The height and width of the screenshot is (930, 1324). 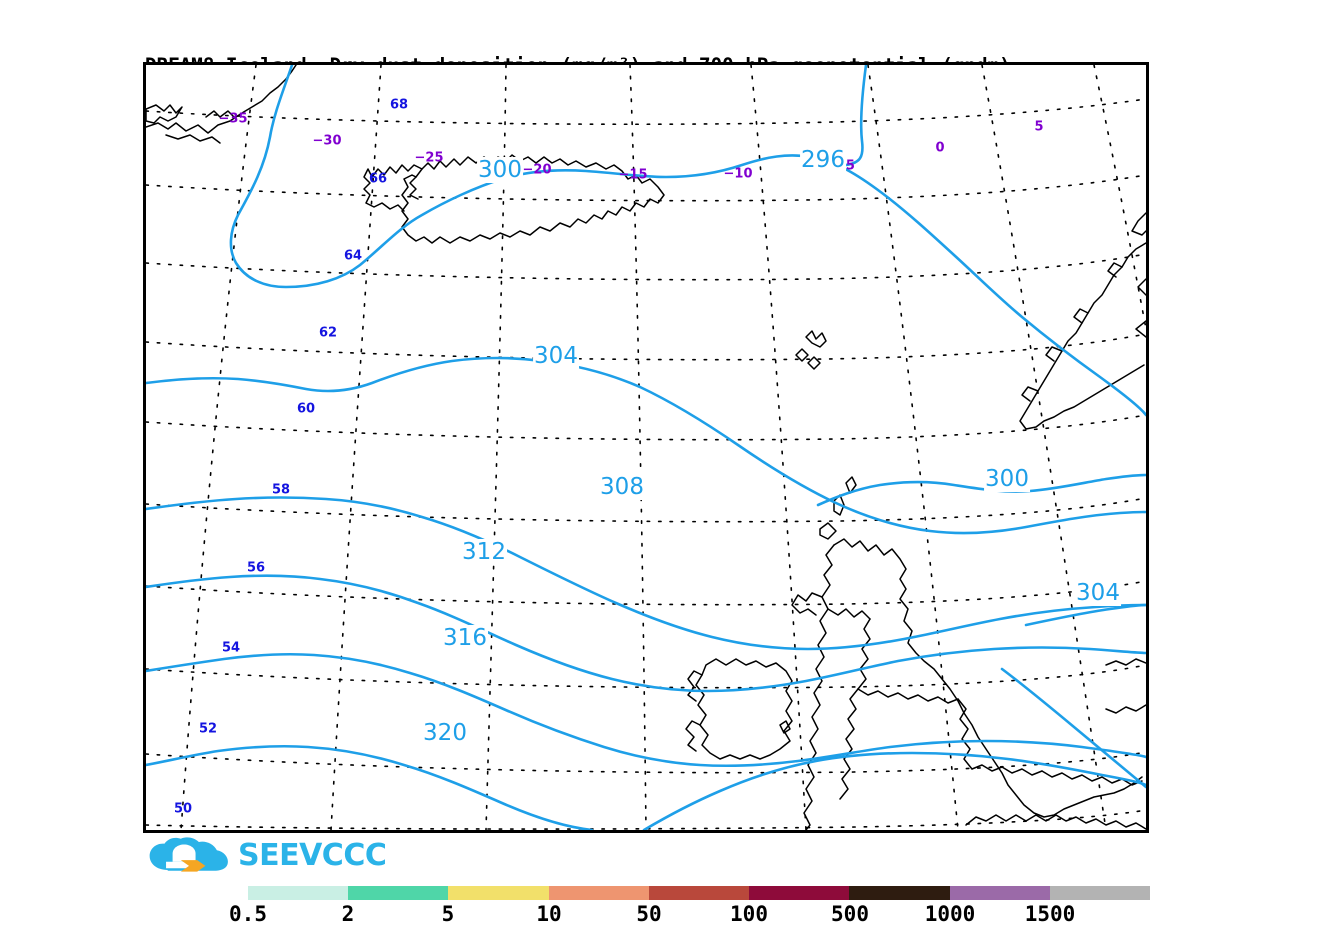 What do you see at coordinates (348, 914) in the screenshot?
I see `colorbar-tick: 2` at bounding box center [348, 914].